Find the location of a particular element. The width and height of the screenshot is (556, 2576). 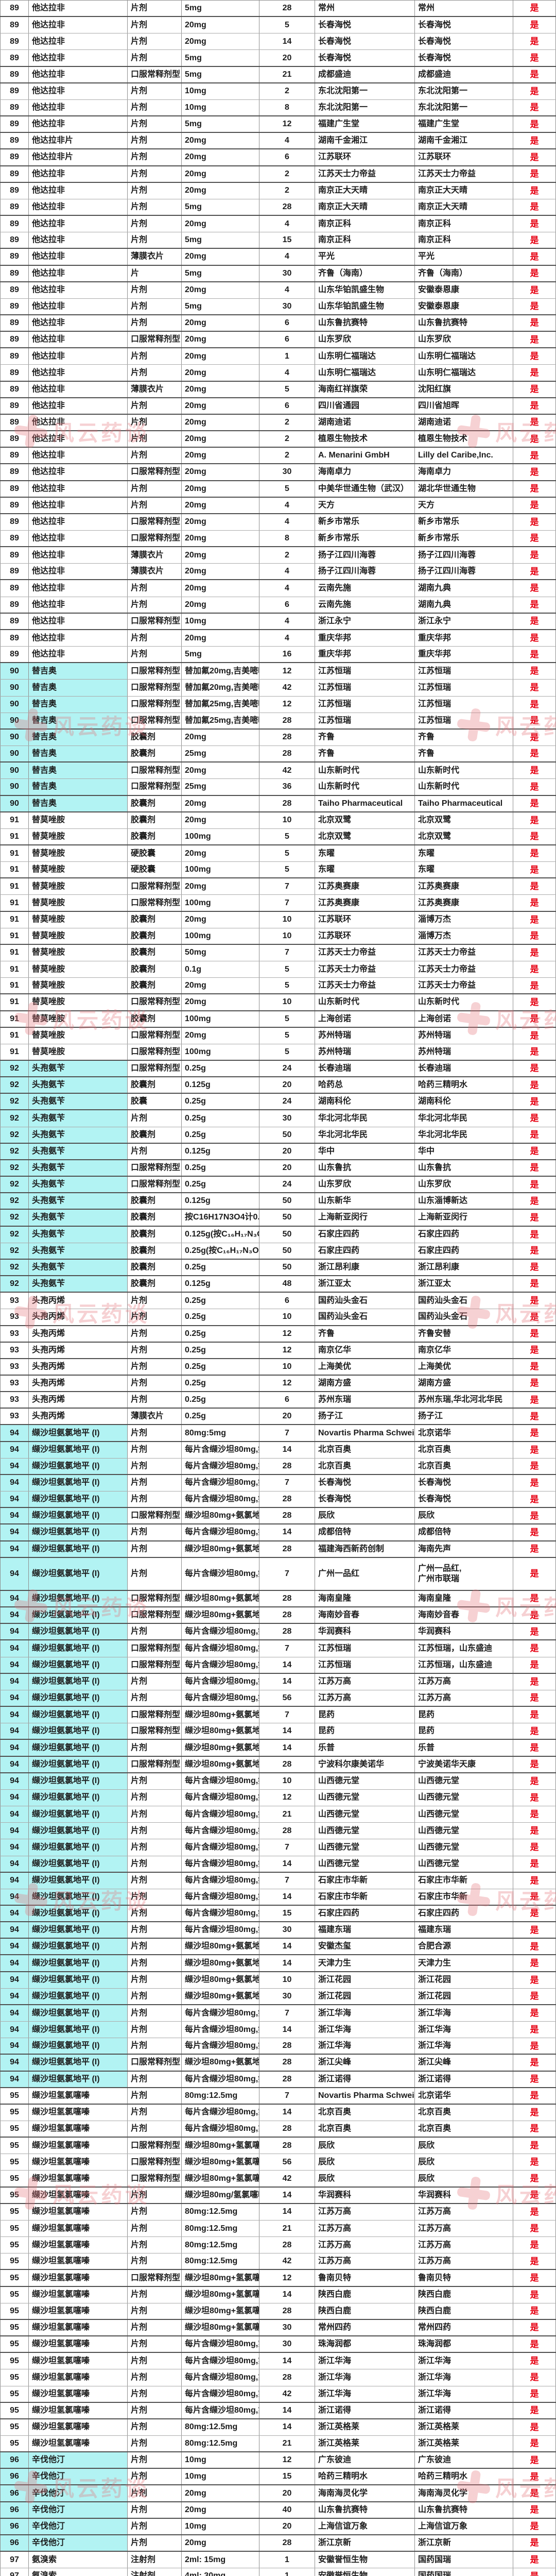

cell-quantity: 24 is located at coordinates (287, 1102).